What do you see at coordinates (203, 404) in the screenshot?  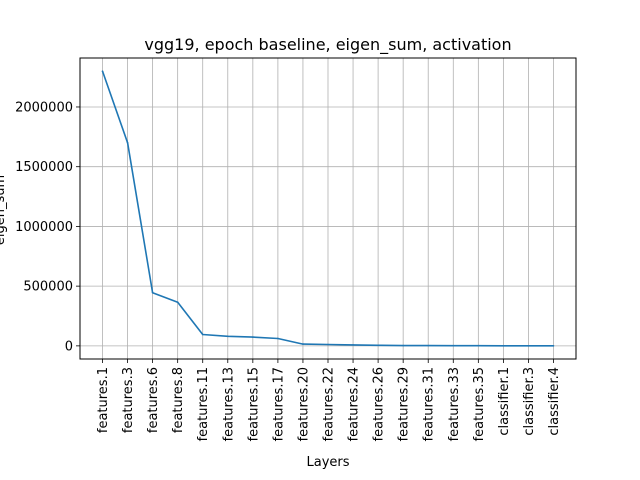 I see `x-tick-label: features.11` at bounding box center [203, 404].